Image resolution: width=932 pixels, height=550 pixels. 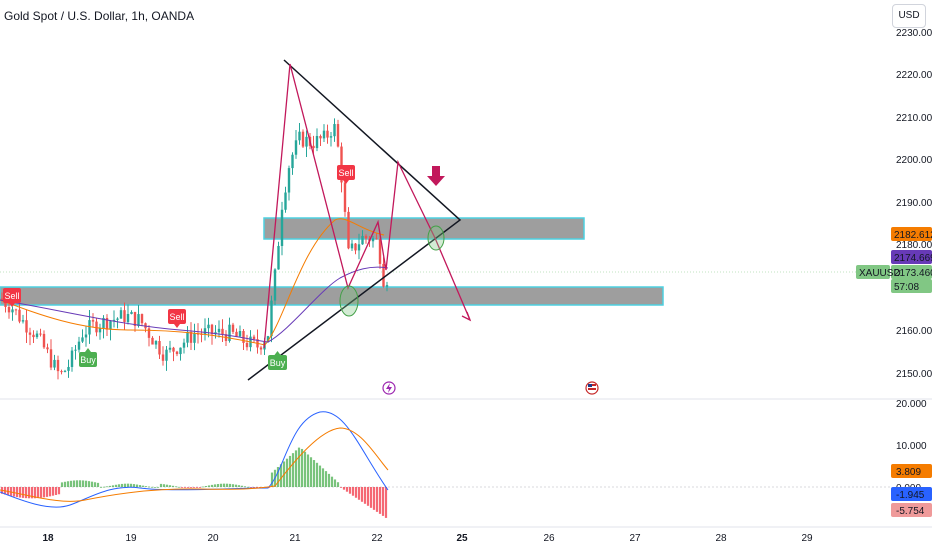 I want to click on price-tick-label: 2220.000, so click(x=914, y=75).